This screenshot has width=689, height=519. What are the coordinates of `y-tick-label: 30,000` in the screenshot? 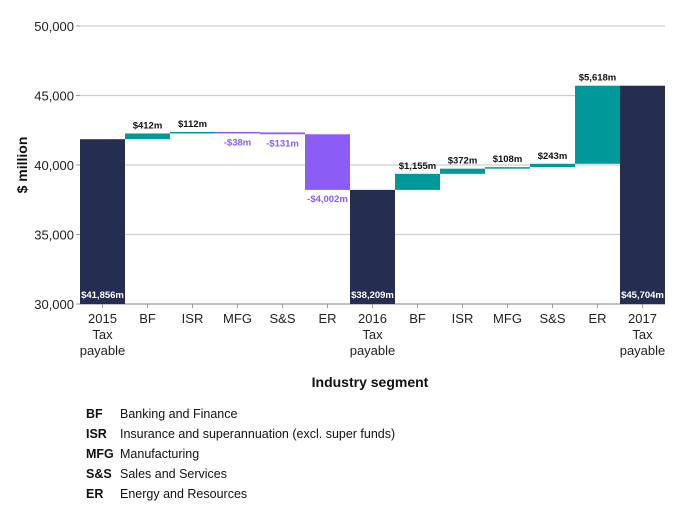 It's located at (54, 304).